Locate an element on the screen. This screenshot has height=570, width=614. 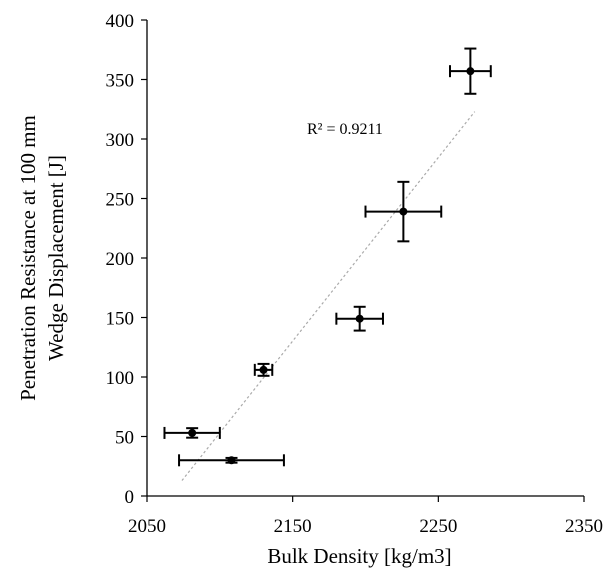
y-tick-label: 200 is located at coordinates (120, 259).